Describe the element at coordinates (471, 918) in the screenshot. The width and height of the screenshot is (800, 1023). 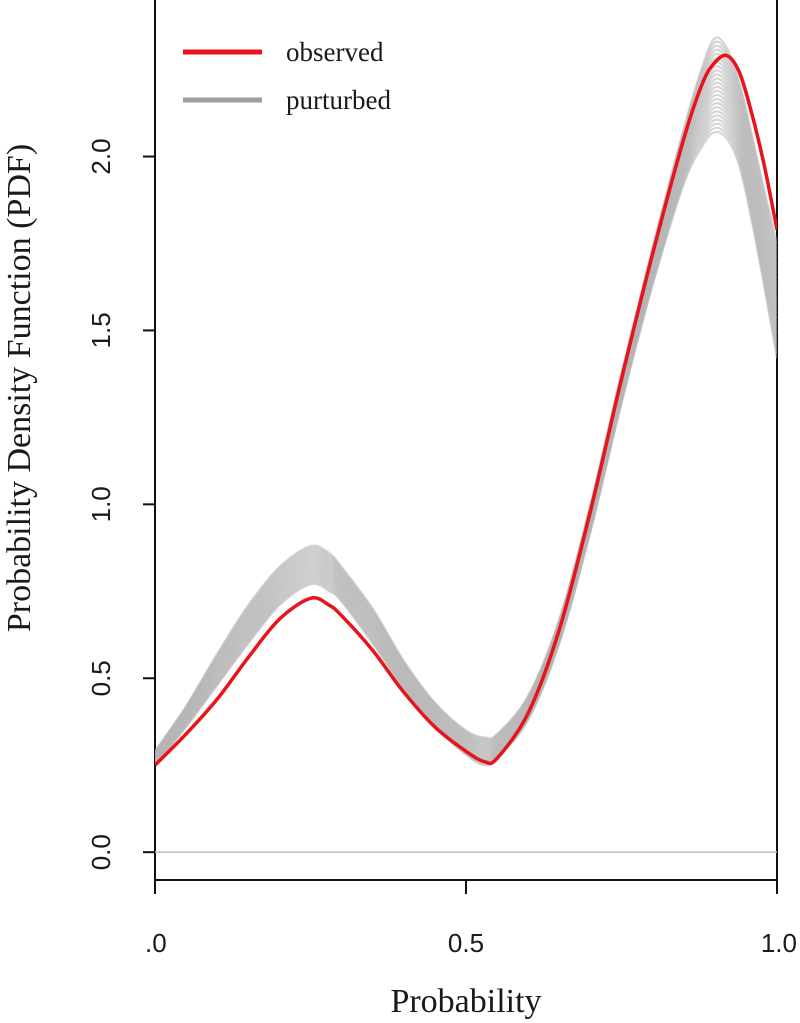
I see `x-axis: .0 0.5 1.0` at that location.